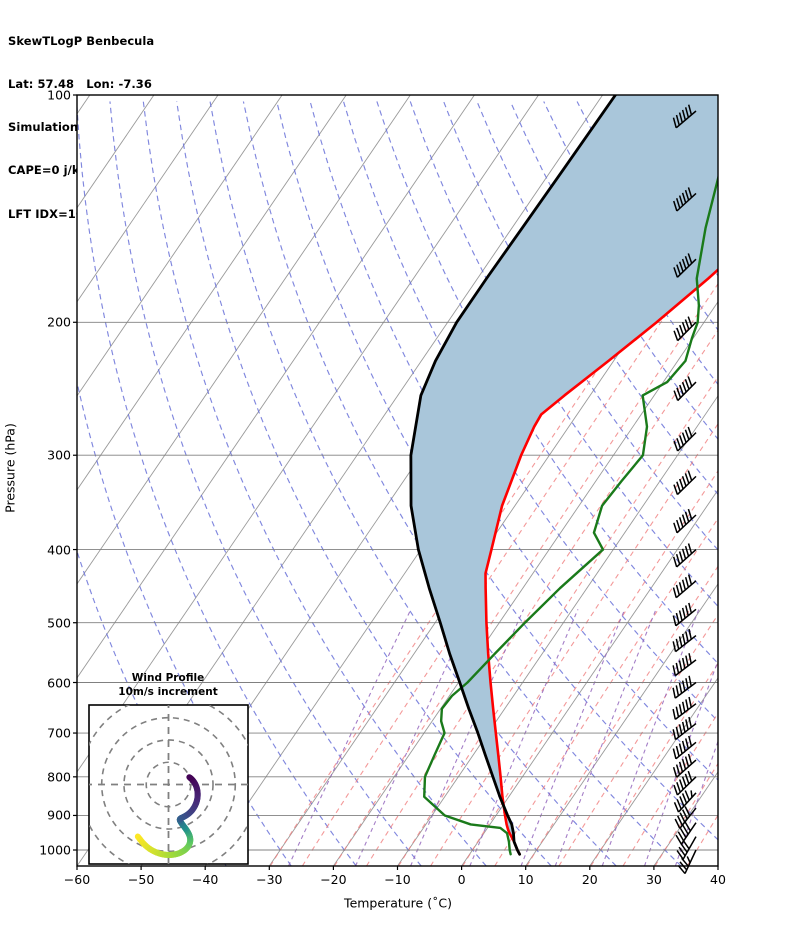 This screenshot has height=937, width=794. I want to click on y-tick-300: 300, so click(59, 455).